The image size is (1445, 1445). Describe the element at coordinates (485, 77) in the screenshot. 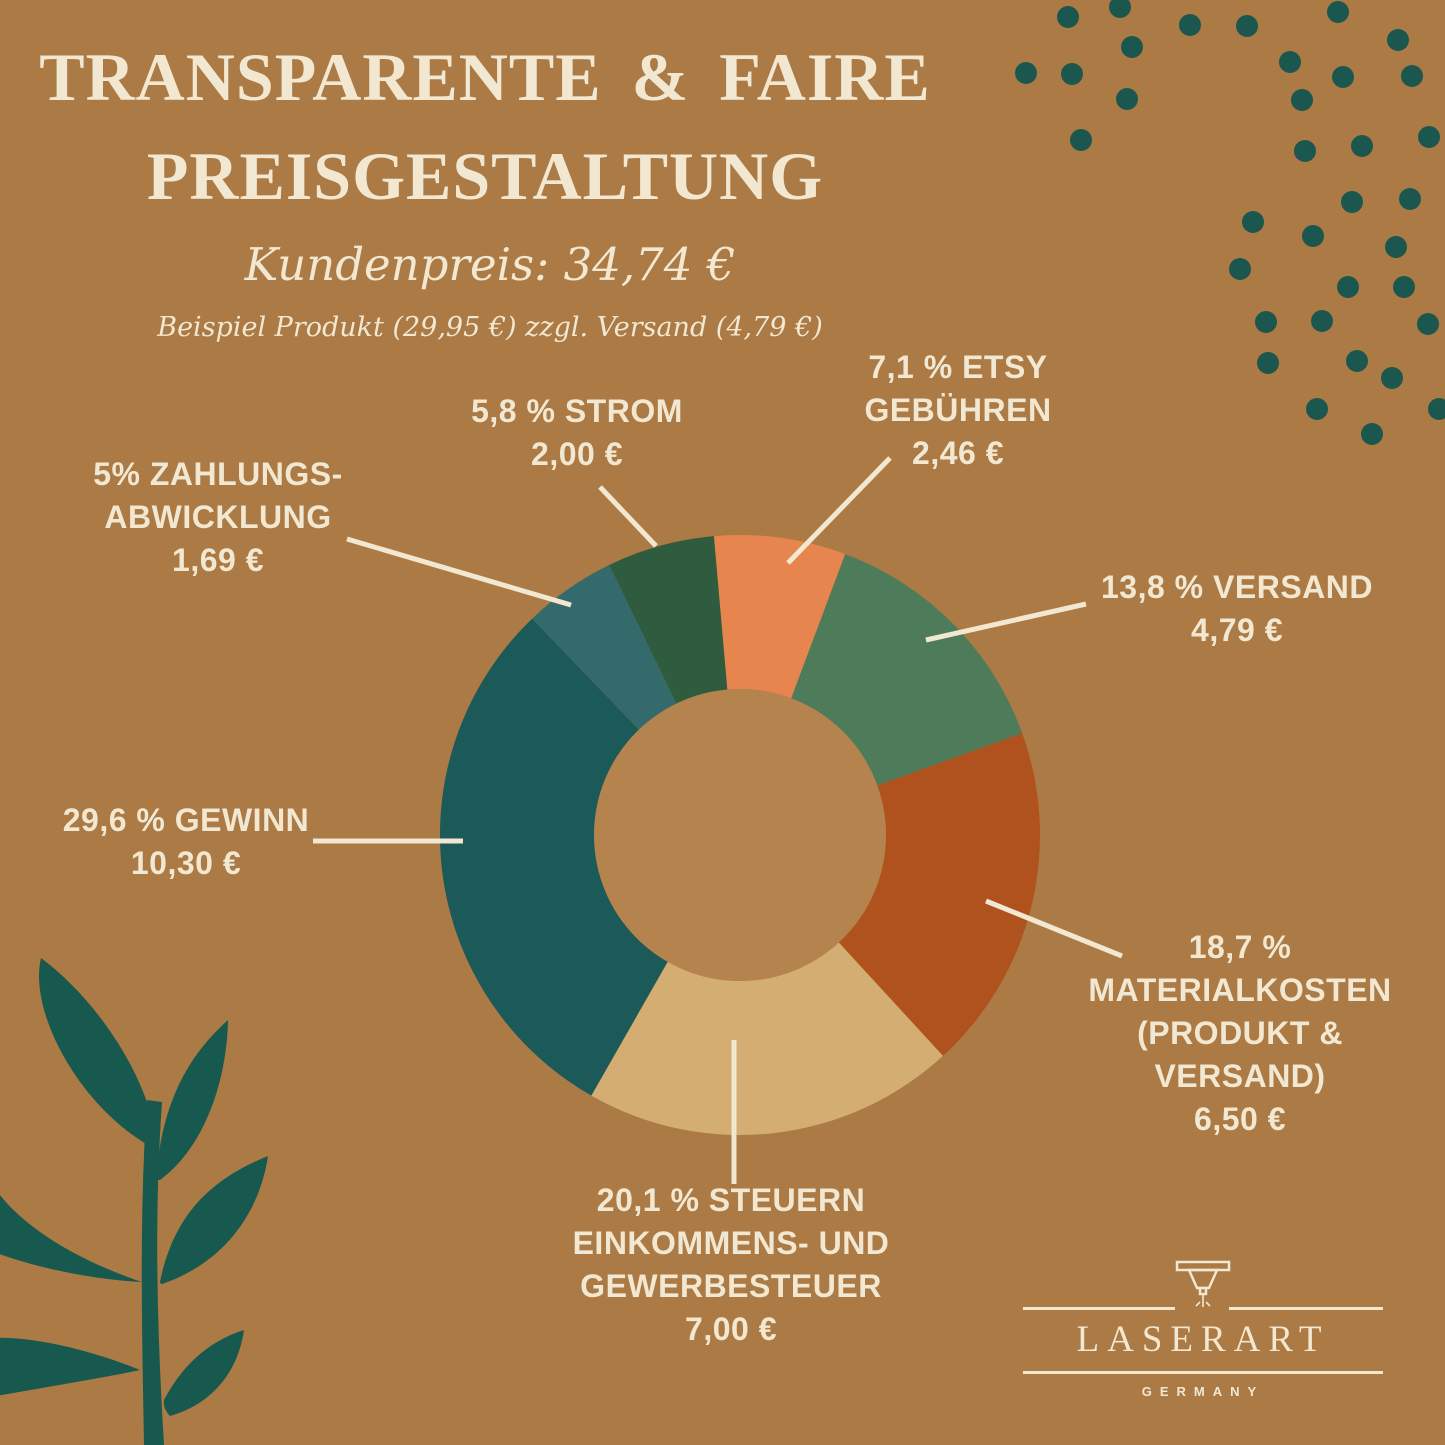

I see `page-title-line1: TRANSPARENTE & FAIRE` at that location.